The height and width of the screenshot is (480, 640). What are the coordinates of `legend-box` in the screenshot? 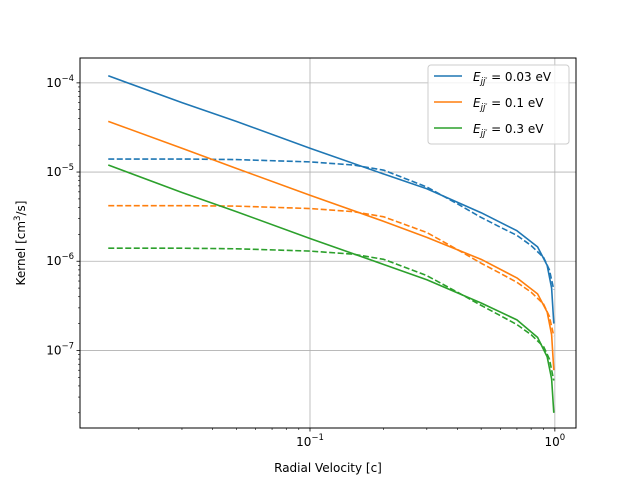 It's located at (498, 104).